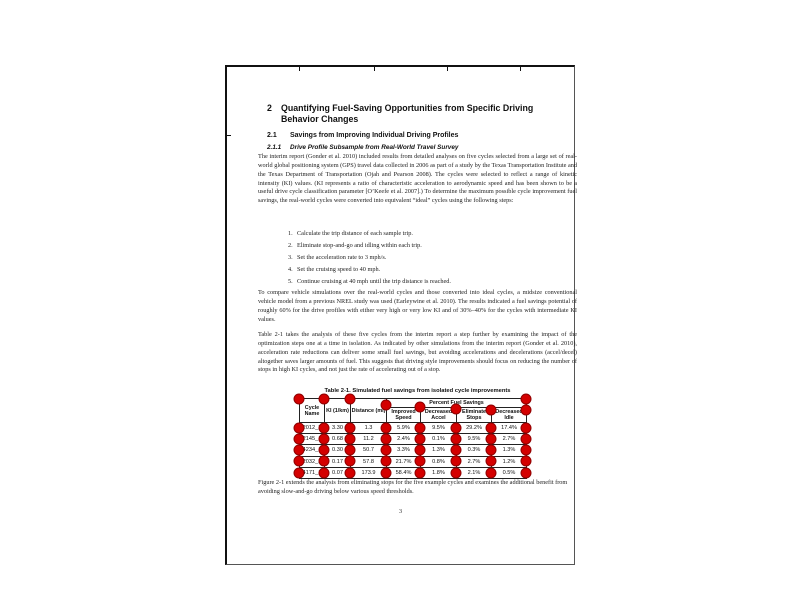 The width and height of the screenshot is (800, 600). Describe the element at coordinates (400, 511) in the screenshot. I see `page-number: 3` at that location.